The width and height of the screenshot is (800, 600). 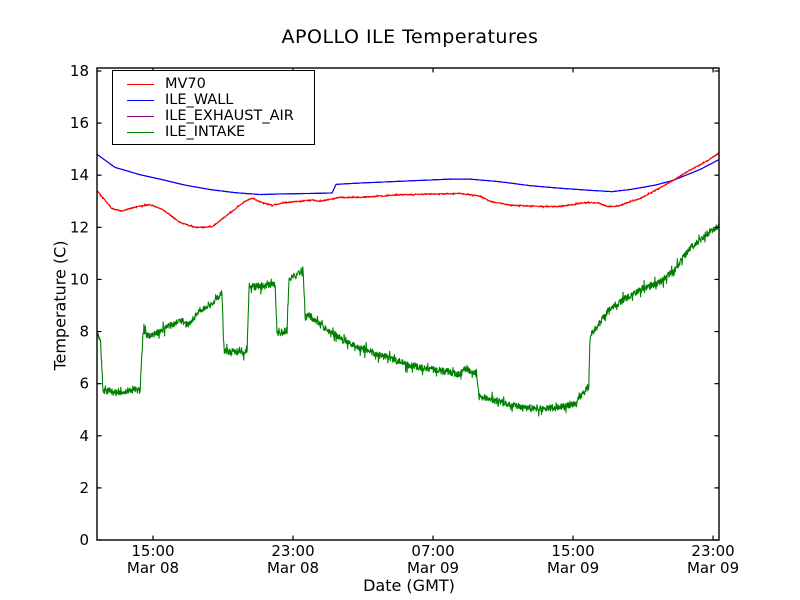 I want to click on x-axis-label: Date (GMT), so click(x=409, y=585).